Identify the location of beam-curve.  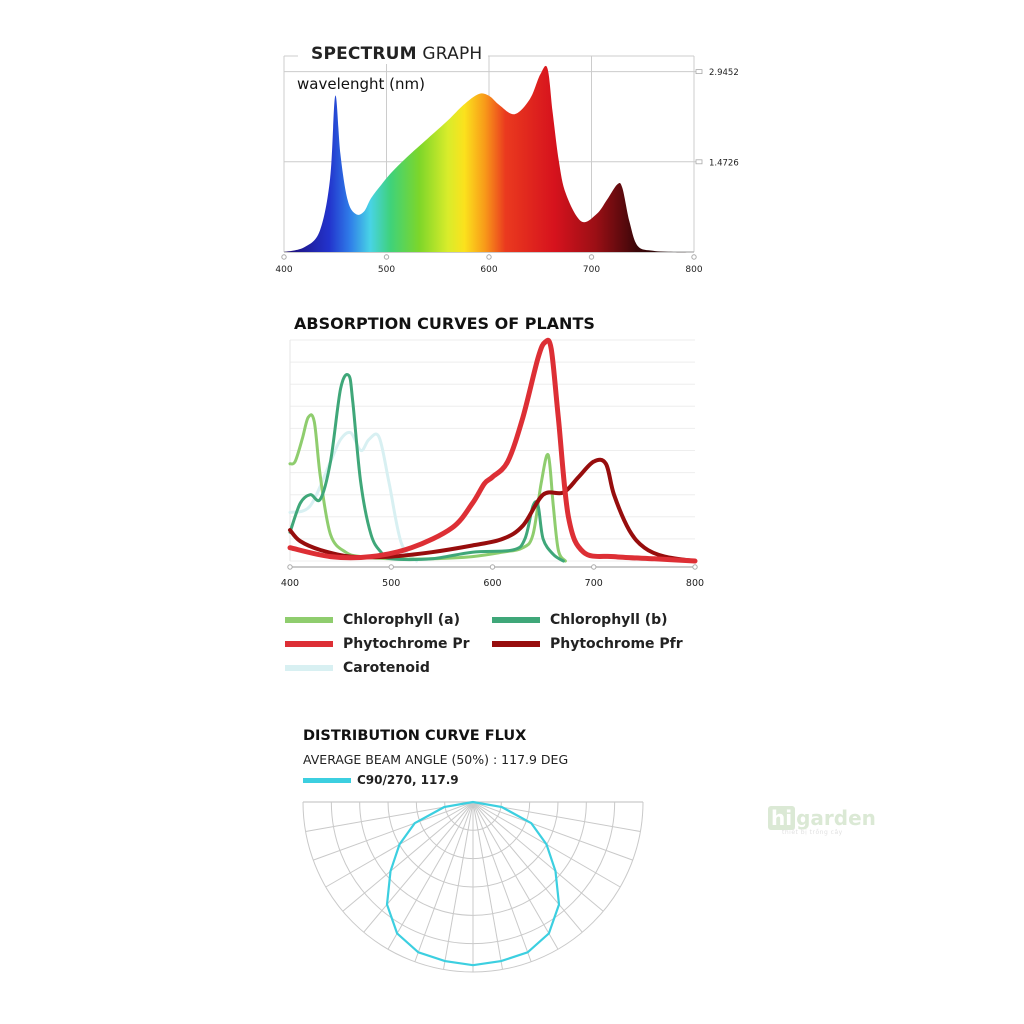
(473, 883).